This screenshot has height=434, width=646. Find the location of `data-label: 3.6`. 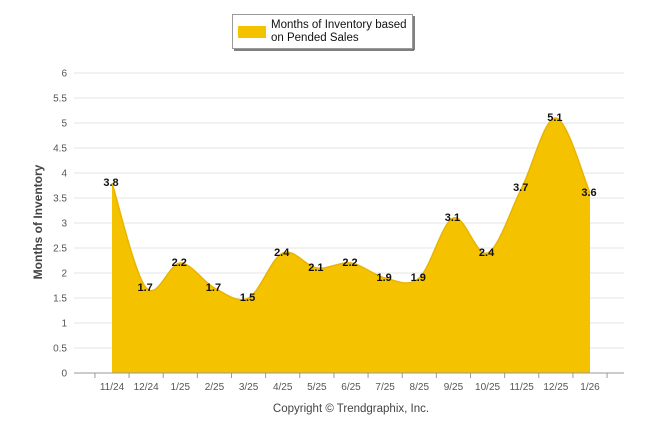

data-label: 3.6 is located at coordinates (588, 193).